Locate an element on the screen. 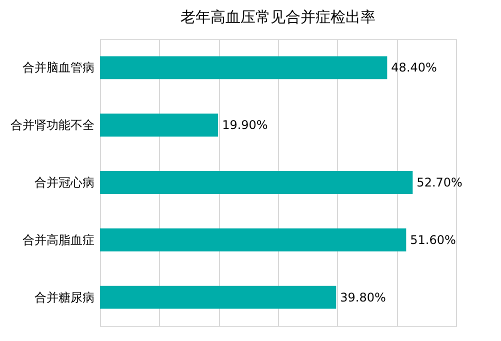 The height and width of the screenshot is (341, 501). y-tick-label: 合并糖尿病 is located at coordinates (64, 297).